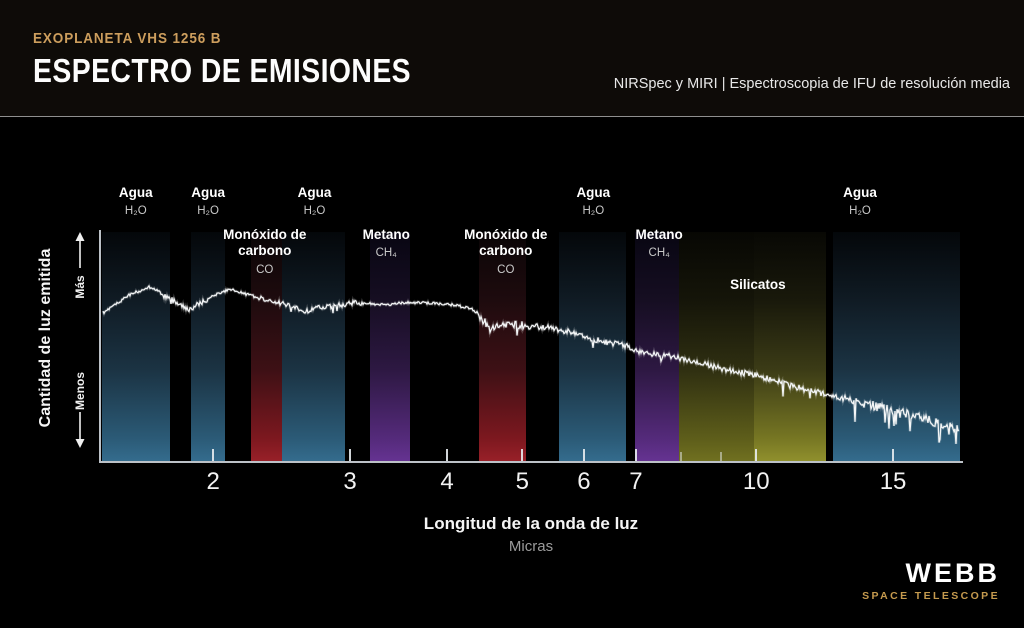 The height and width of the screenshot is (628, 1024). I want to click on x-axis-unit: Micras, so click(531, 546).